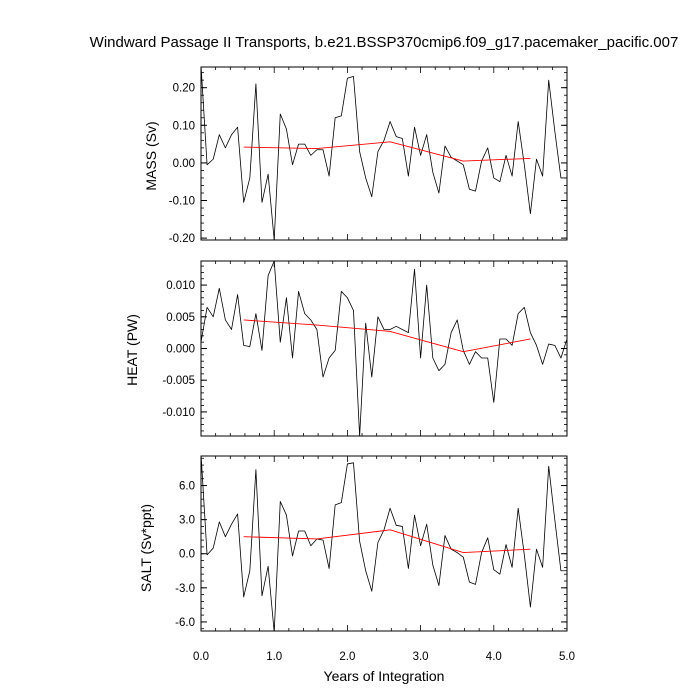 This screenshot has width=700, height=700. Describe the element at coordinates (184, 126) in the screenshot. I see `mass-y-tick-label: 0.10` at that location.